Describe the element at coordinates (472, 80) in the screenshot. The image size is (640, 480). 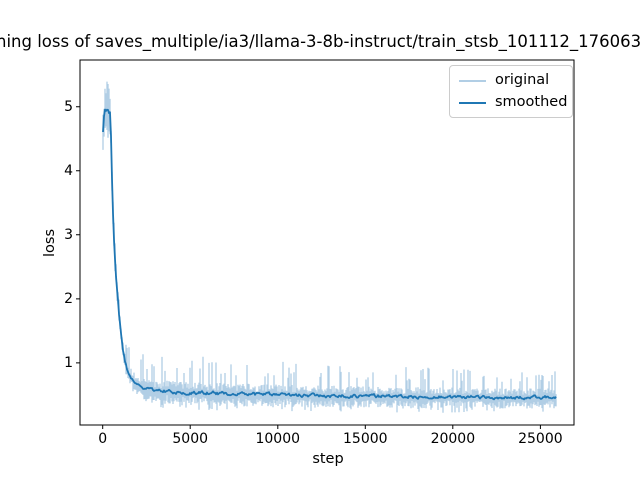
I see `original-line-swatch` at that location.